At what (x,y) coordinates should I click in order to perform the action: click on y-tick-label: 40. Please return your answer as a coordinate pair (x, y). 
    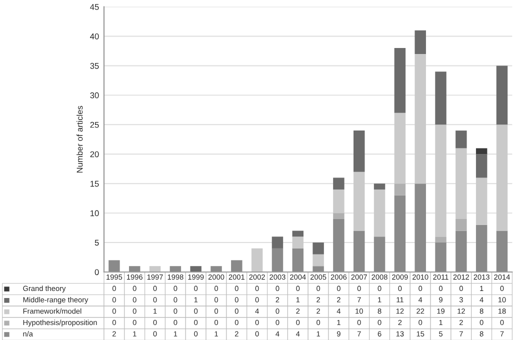
    Looking at the image, I should click on (94, 36).